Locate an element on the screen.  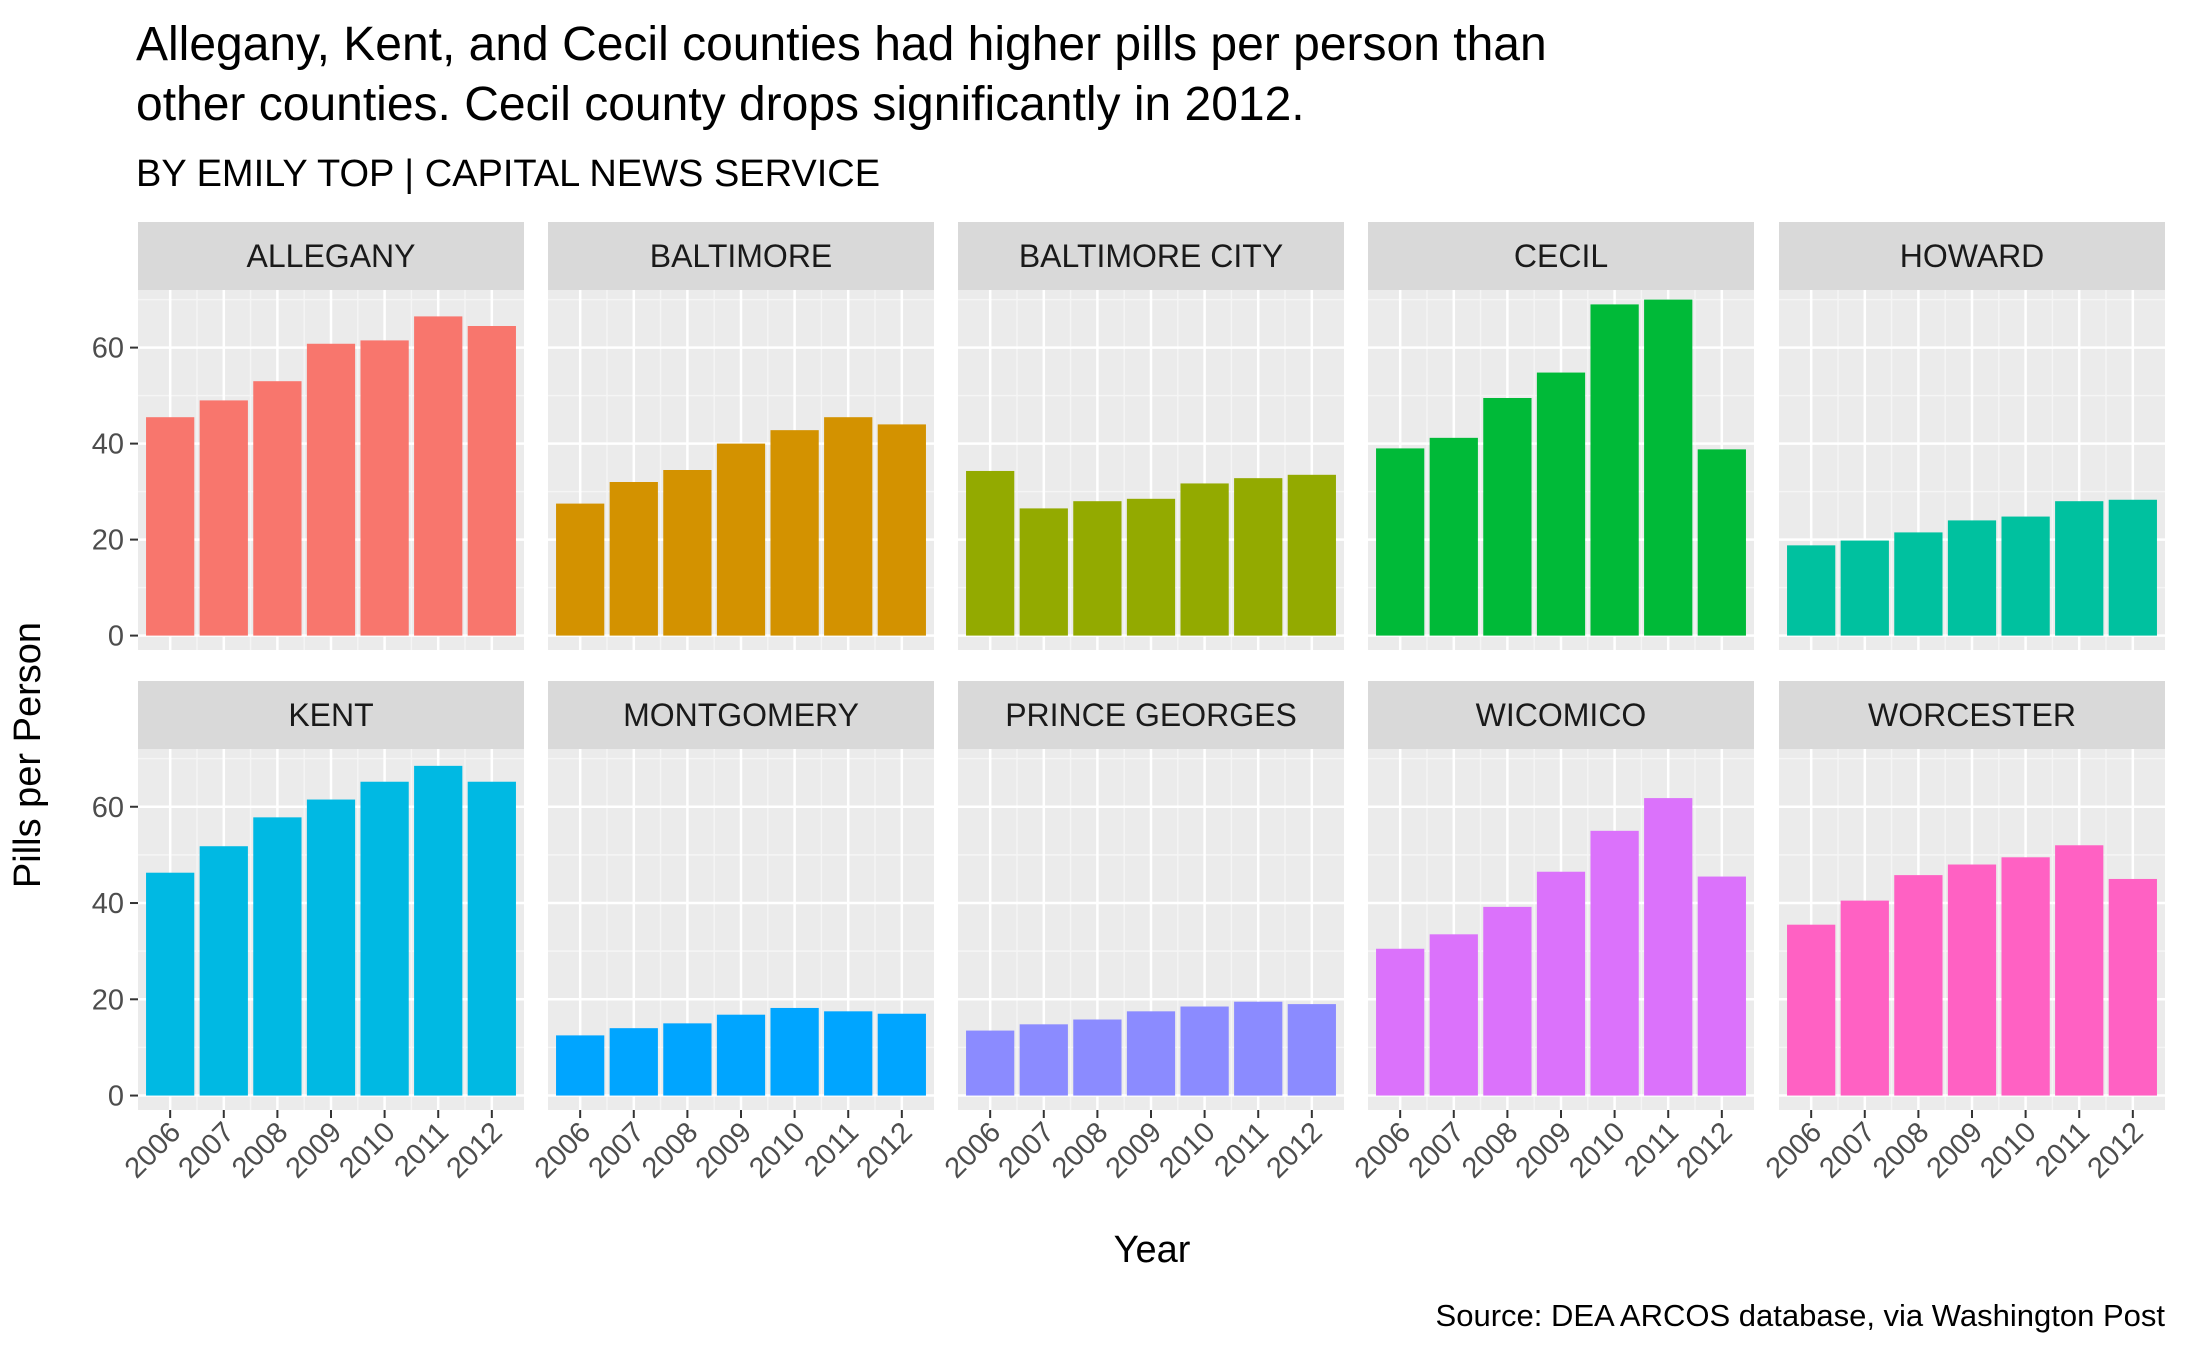
facet-label: KENT is located at coordinates (330, 715).